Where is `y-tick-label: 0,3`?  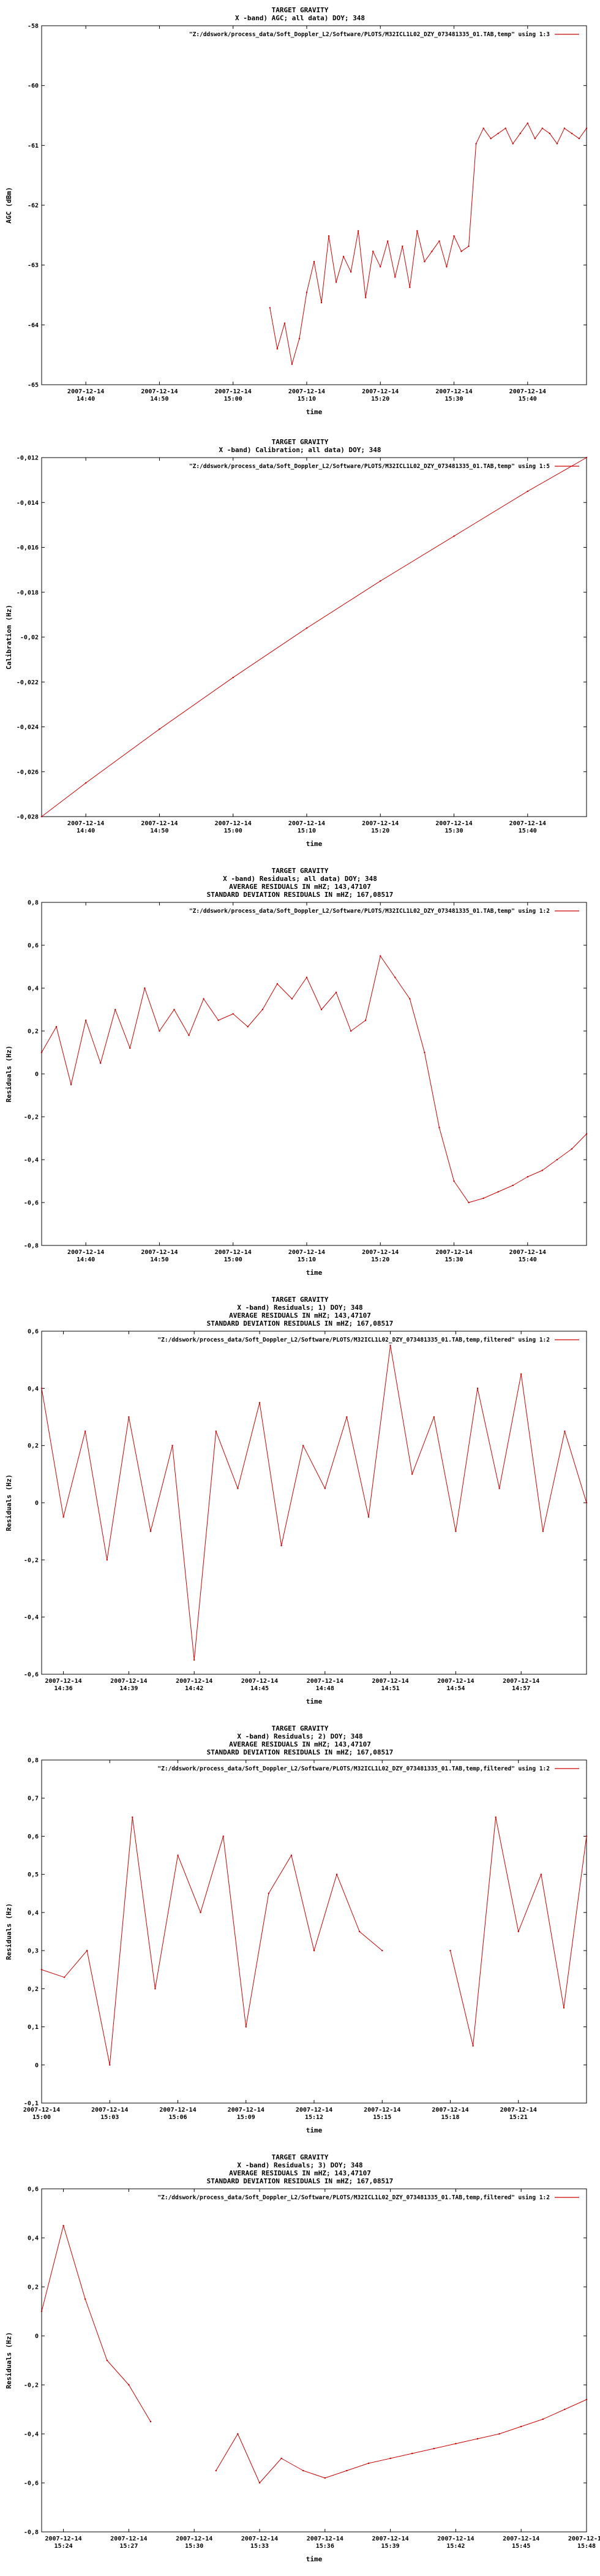 y-tick-label: 0,3 is located at coordinates (33, 1951).